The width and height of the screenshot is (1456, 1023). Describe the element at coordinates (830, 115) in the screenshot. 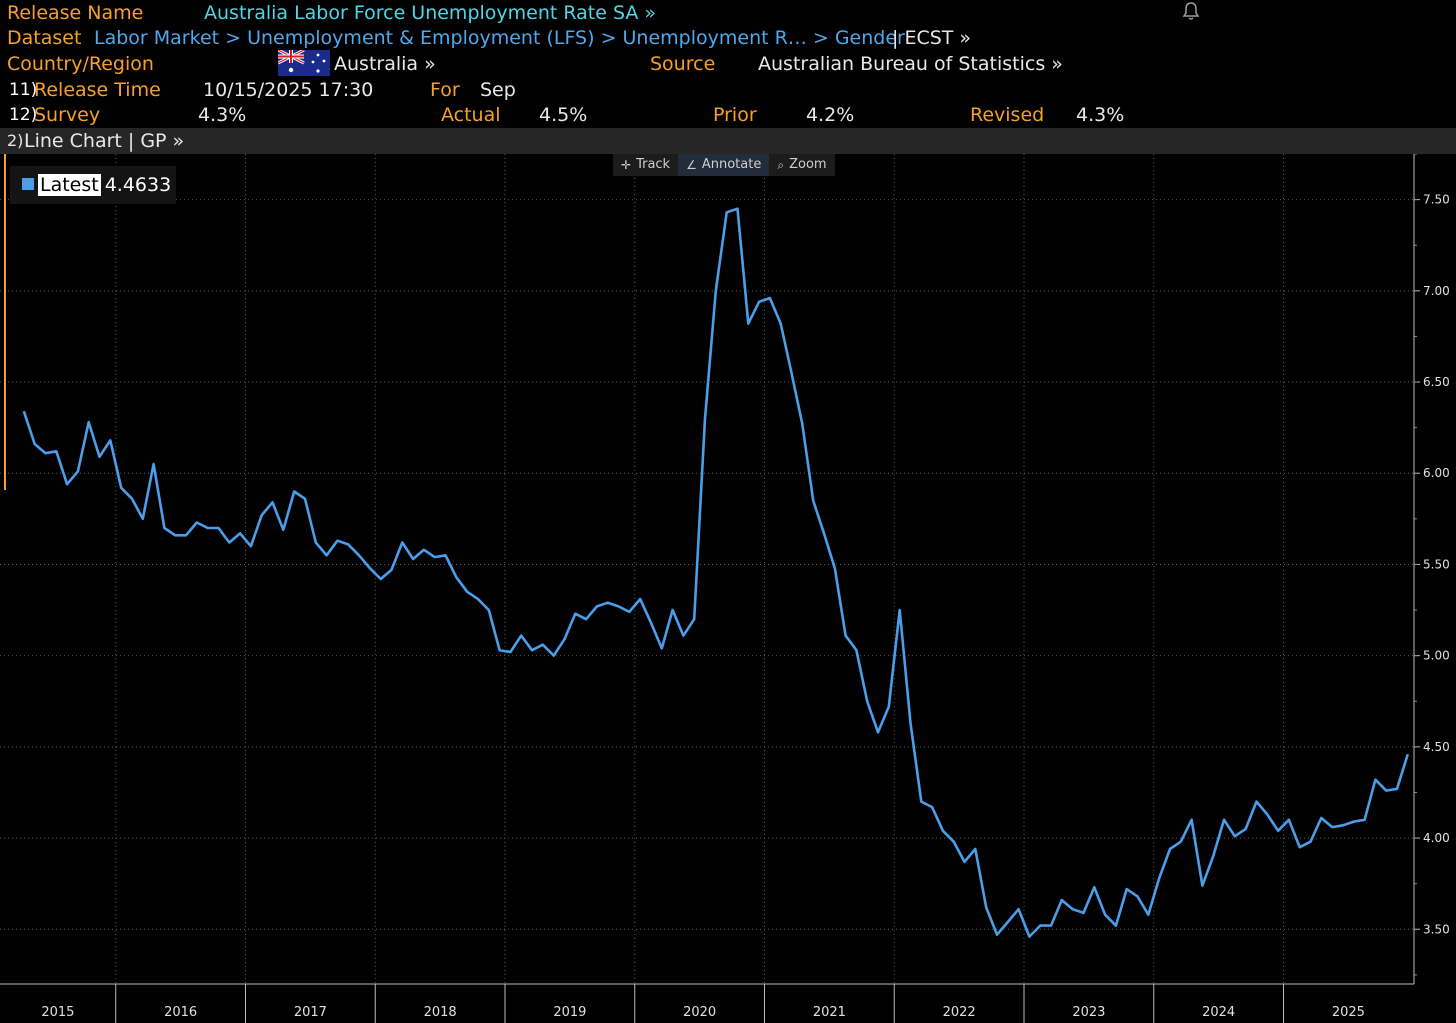

I see `prior-value: 4.2%` at that location.